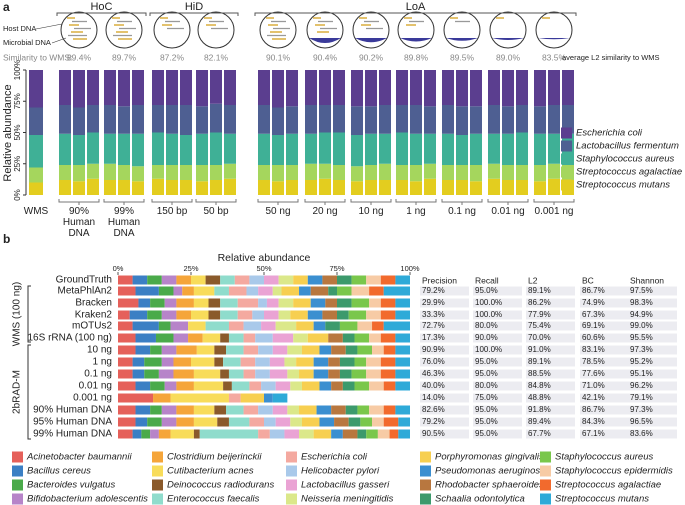 This screenshot has height=505, width=685. I want to click on table-value: 40.0%, so click(433, 385).